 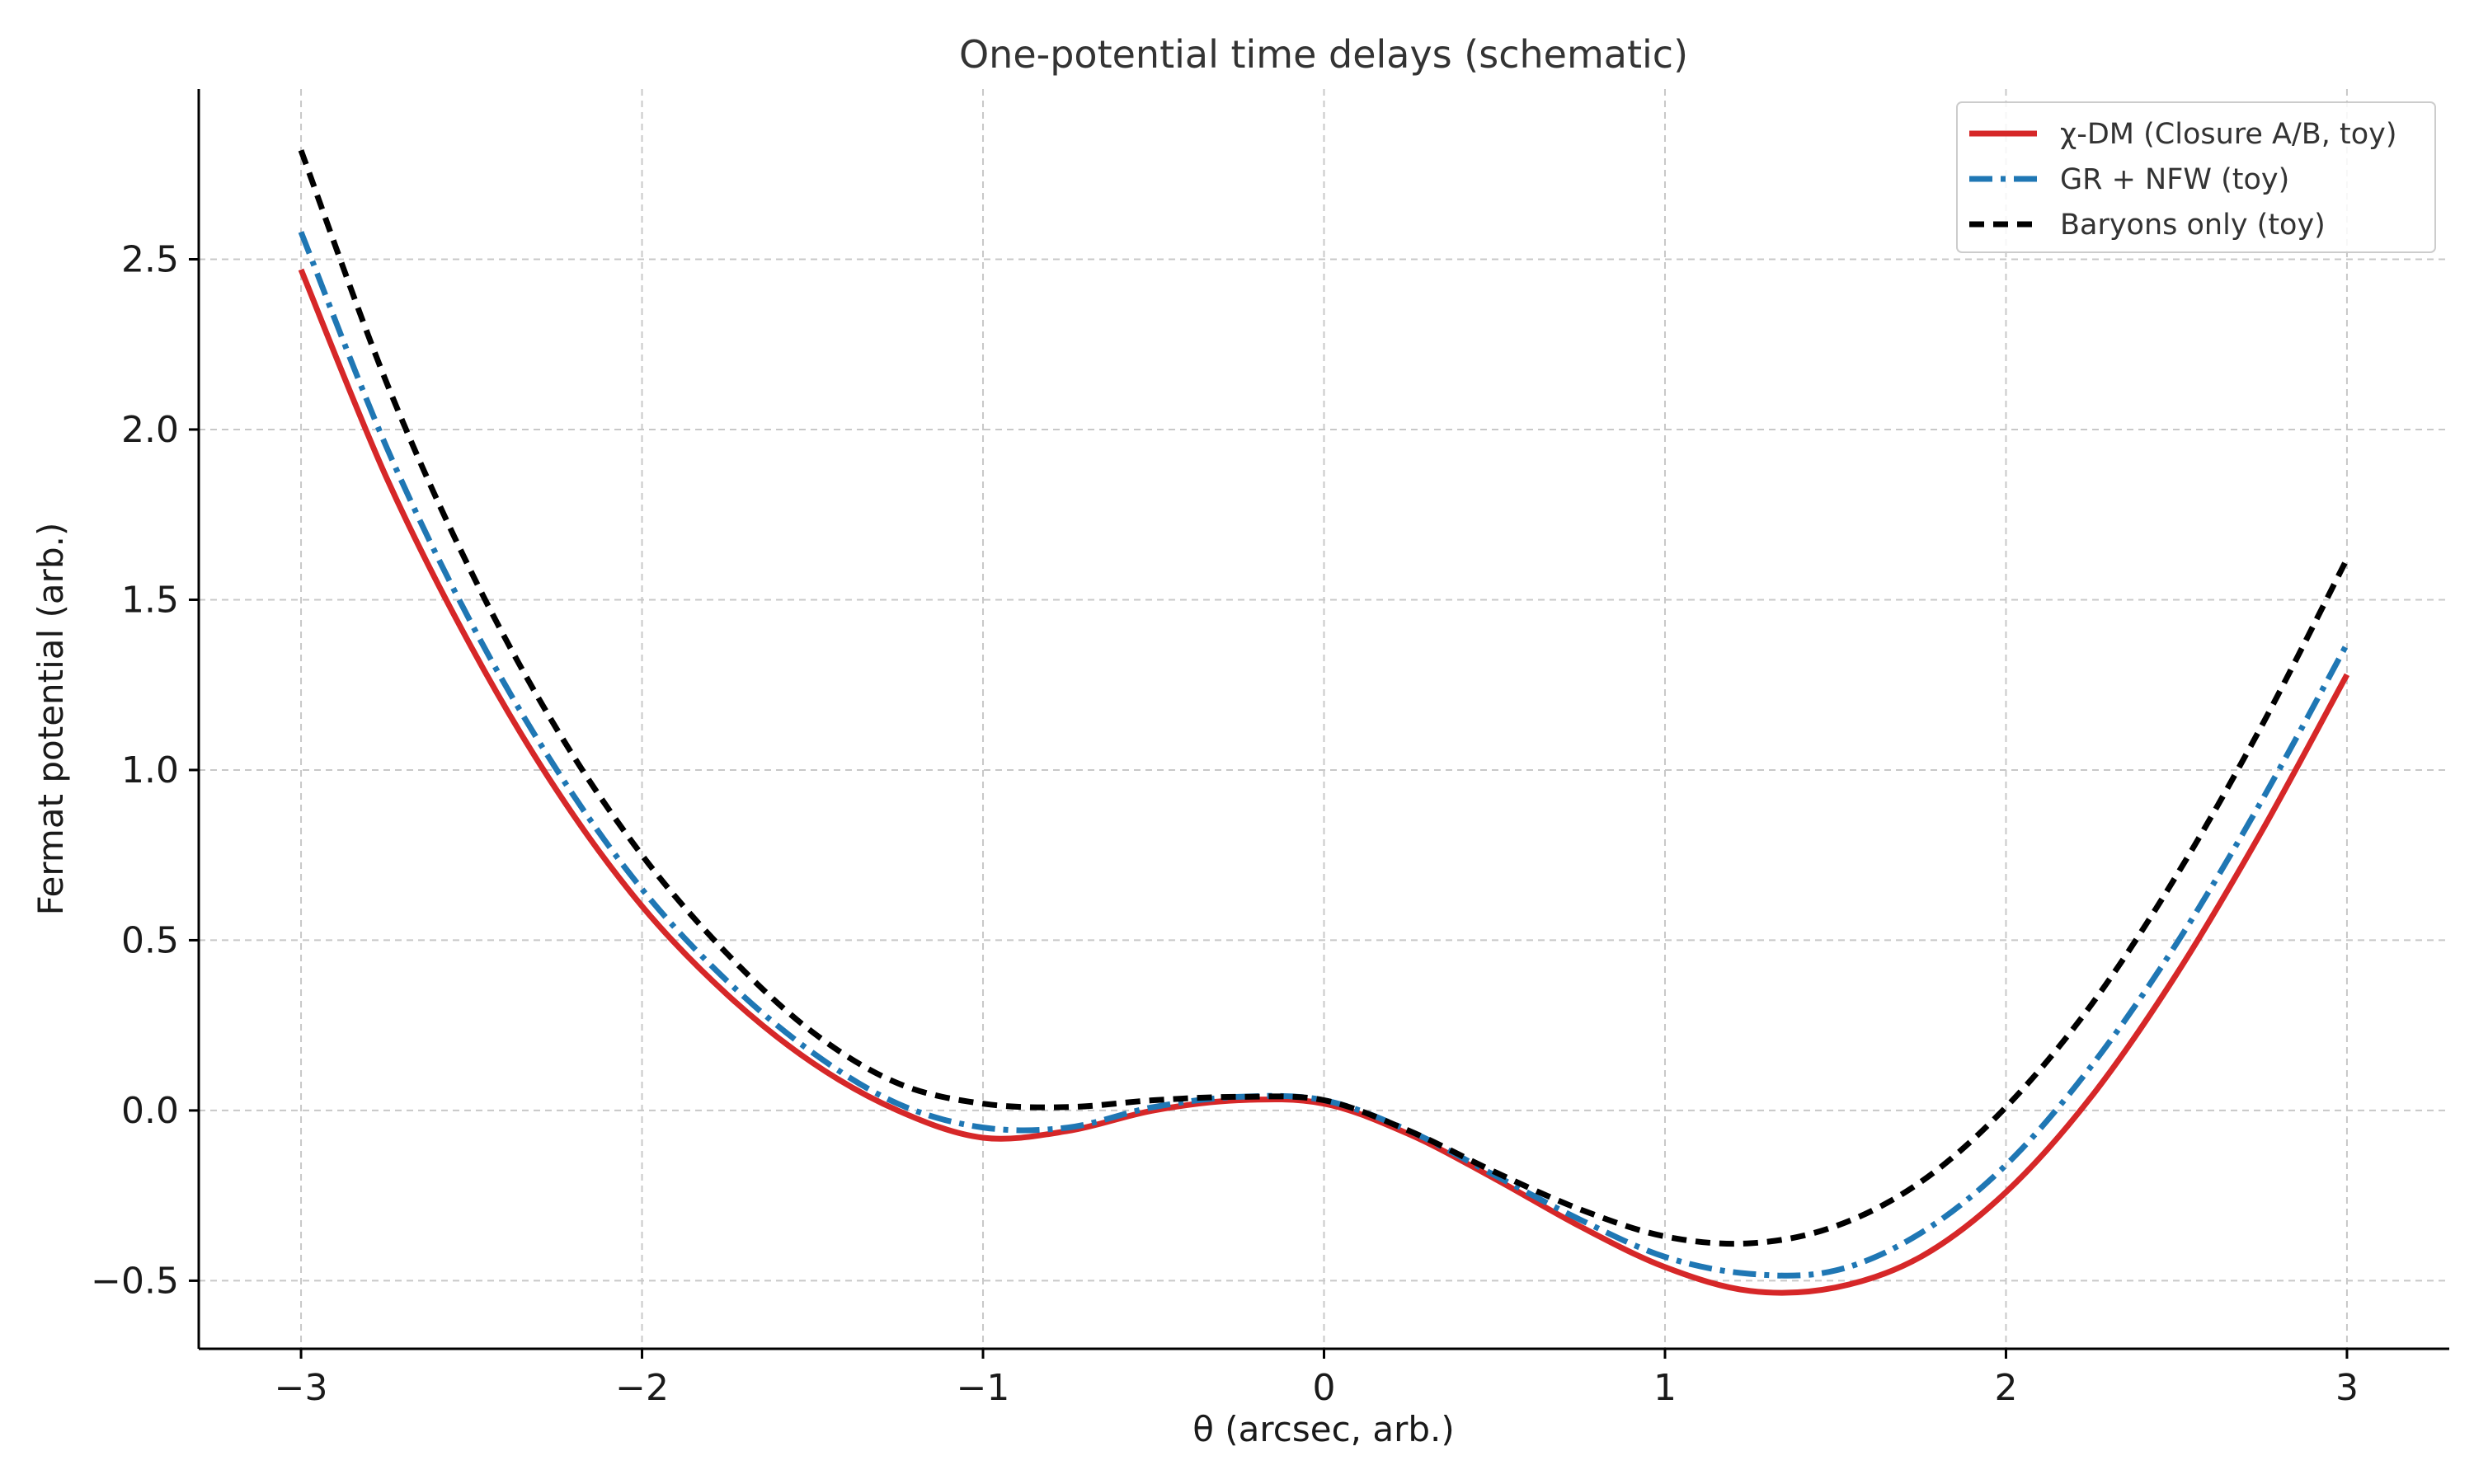 What do you see at coordinates (983, 1388) in the screenshot?
I see `x-tick-label: −1` at bounding box center [983, 1388].